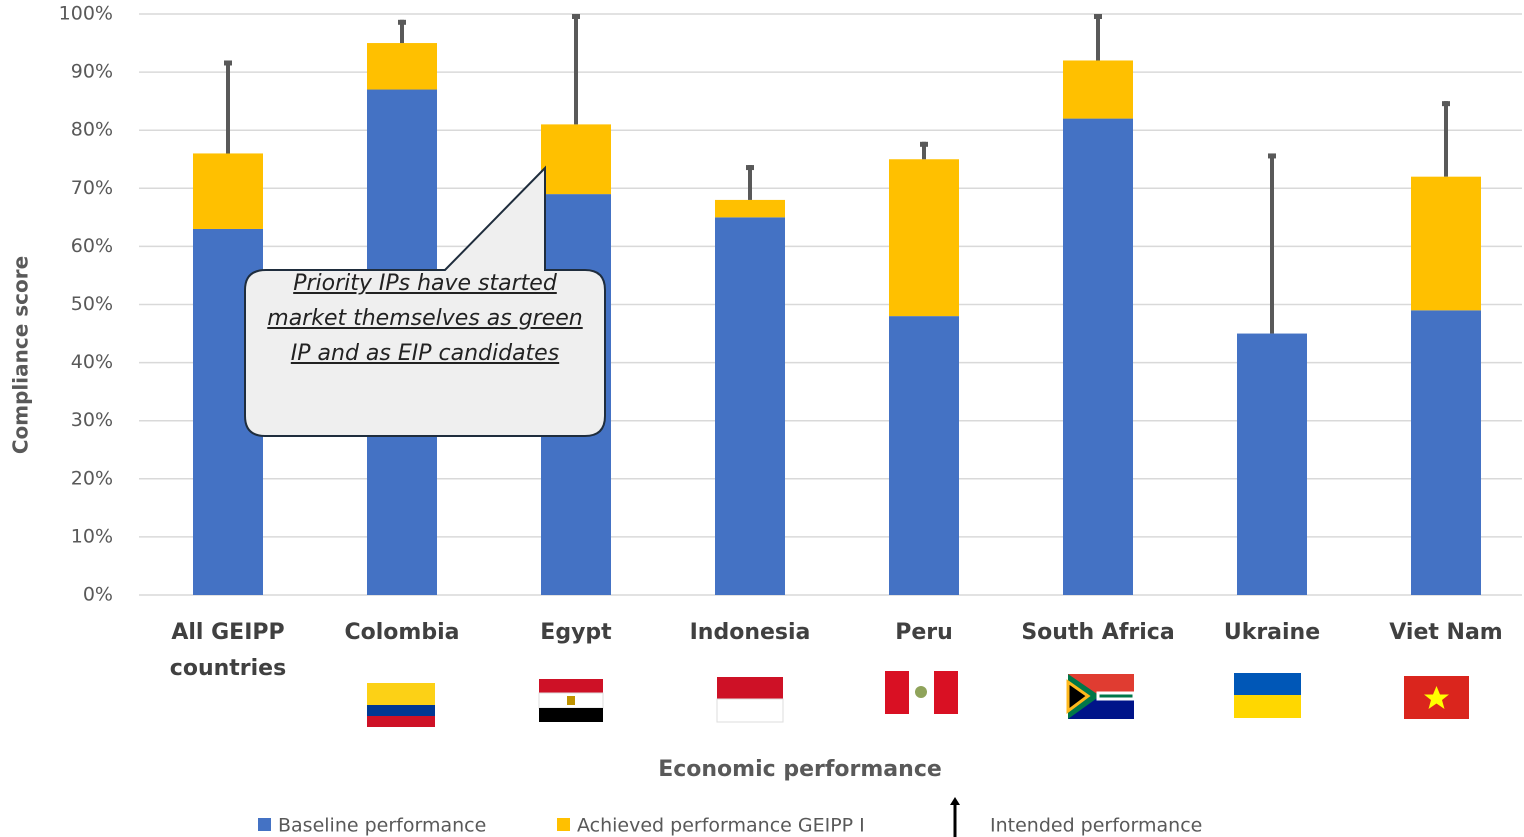 This screenshot has width=1524, height=837. Describe the element at coordinates (721, 826) in the screenshot. I see `legend-label: Achieved performance GEIPP I` at that location.